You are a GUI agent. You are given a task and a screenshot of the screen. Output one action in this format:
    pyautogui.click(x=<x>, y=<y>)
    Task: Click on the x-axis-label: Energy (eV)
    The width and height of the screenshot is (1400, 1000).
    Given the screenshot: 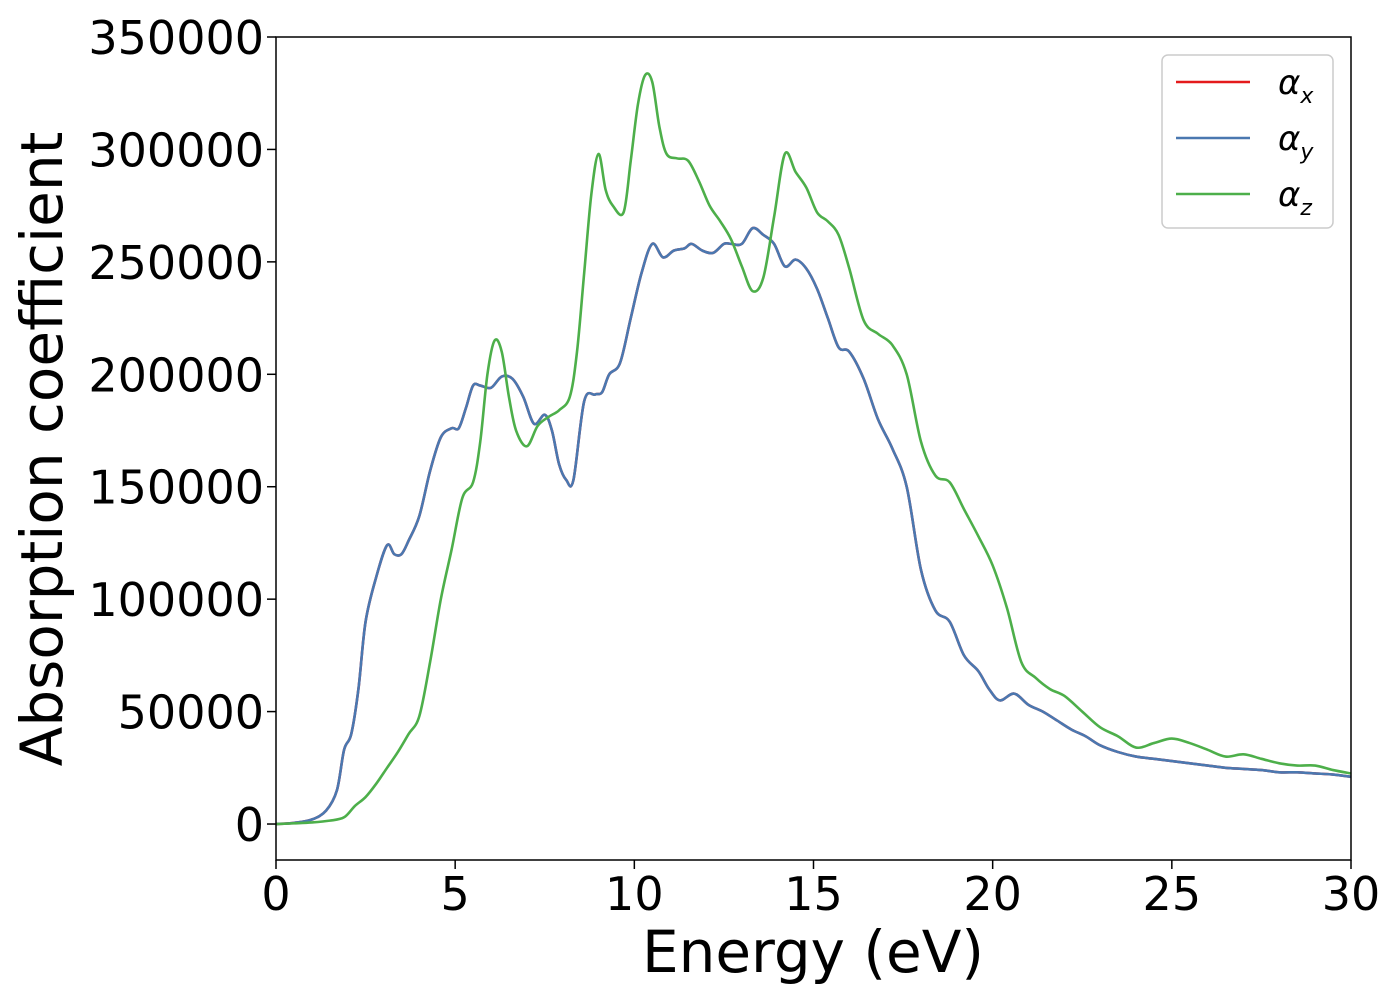 What is the action you would take?
    pyautogui.click(x=813, y=952)
    